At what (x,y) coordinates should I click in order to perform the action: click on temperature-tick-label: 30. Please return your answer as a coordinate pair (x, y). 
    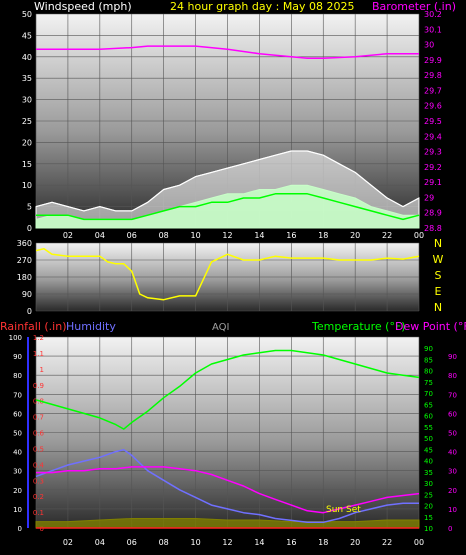
    Looking at the image, I should click on (428, 484).